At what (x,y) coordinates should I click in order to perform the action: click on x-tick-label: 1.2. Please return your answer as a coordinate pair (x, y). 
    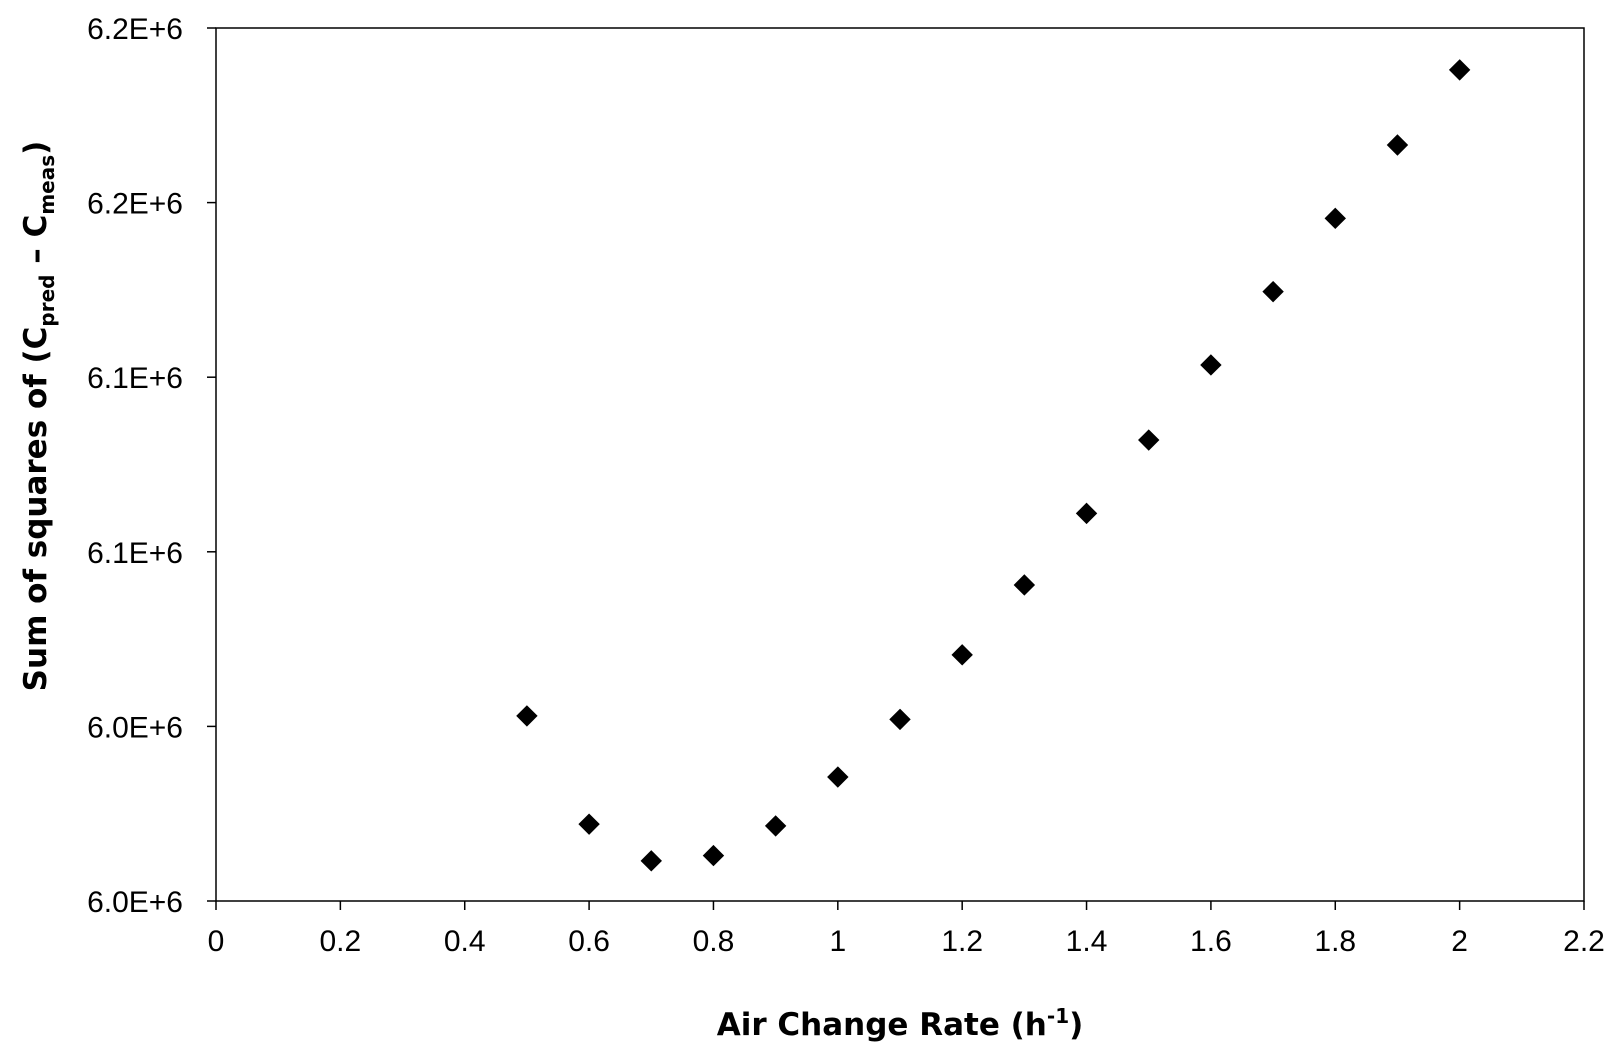
    Looking at the image, I should click on (962, 941).